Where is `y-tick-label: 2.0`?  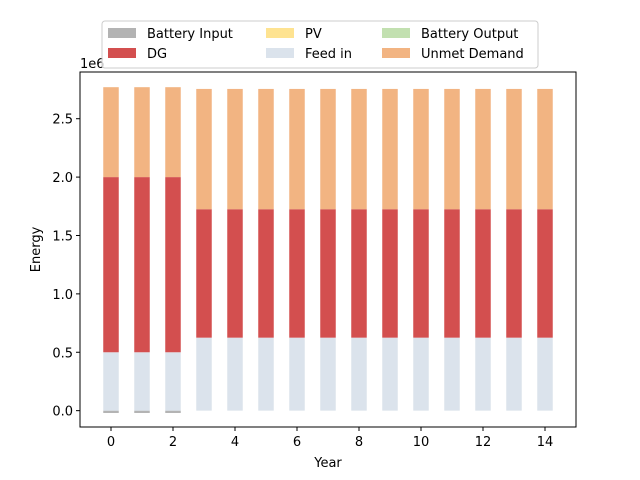 y-tick-label: 2.0 is located at coordinates (62, 178).